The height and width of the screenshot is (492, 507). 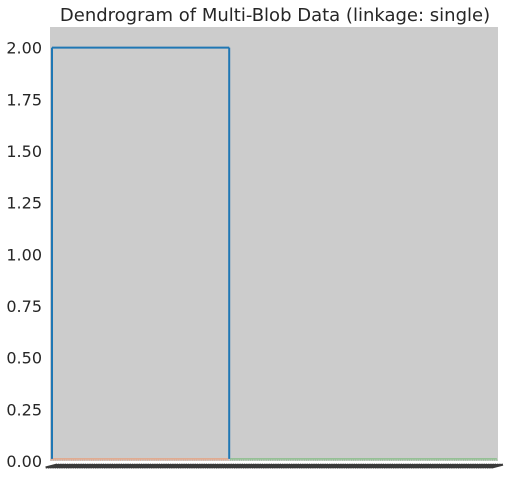 What do you see at coordinates (24, 48) in the screenshot?
I see `y-tick-label: 2.00` at bounding box center [24, 48].